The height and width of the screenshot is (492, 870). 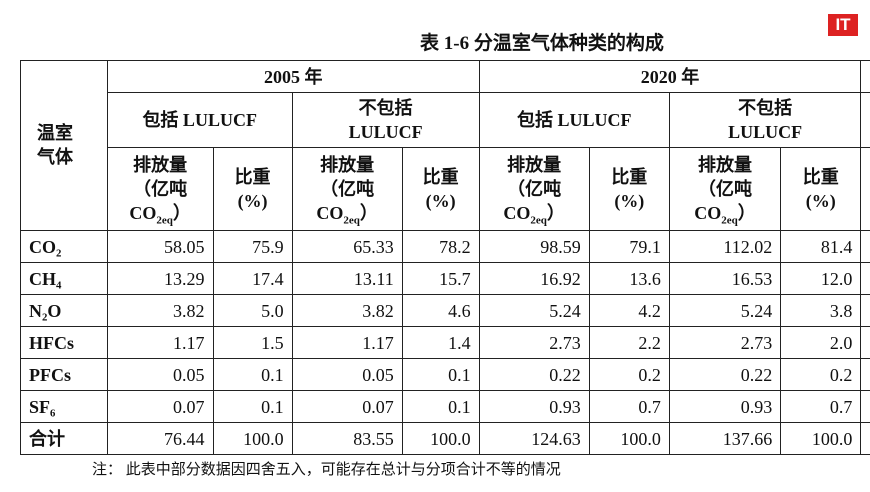 What do you see at coordinates (843, 25) in the screenshot?
I see `logo: IT` at bounding box center [843, 25].